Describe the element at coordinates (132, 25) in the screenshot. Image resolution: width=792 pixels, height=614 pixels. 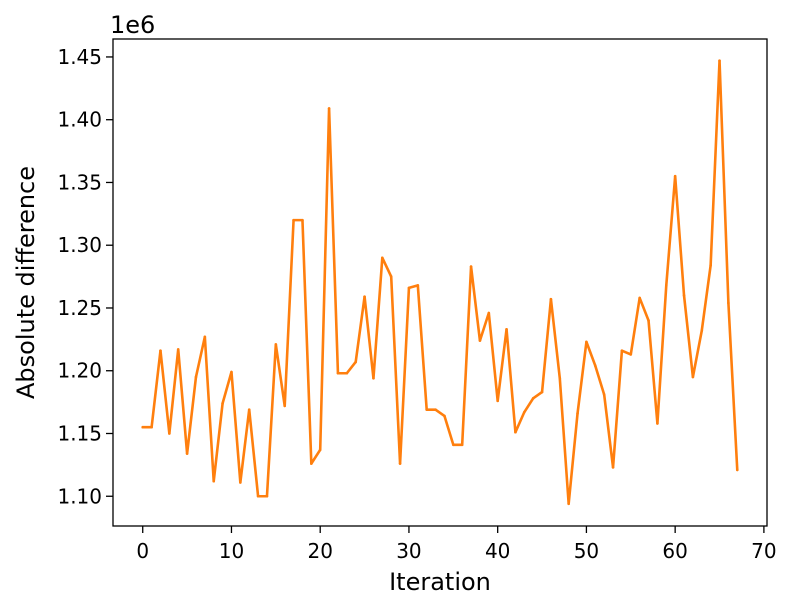
I see `y-axis-multiplier: 1e6` at that location.